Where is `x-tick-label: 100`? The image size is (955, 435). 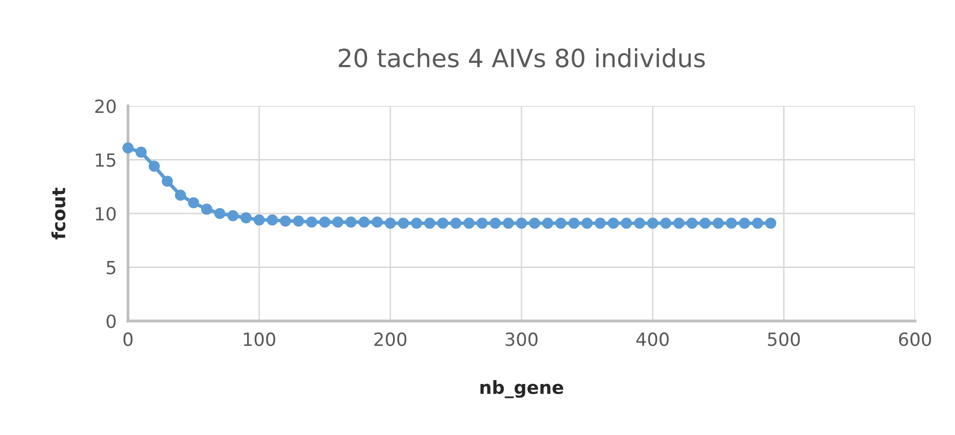
x-tick-label: 100 is located at coordinates (260, 339).